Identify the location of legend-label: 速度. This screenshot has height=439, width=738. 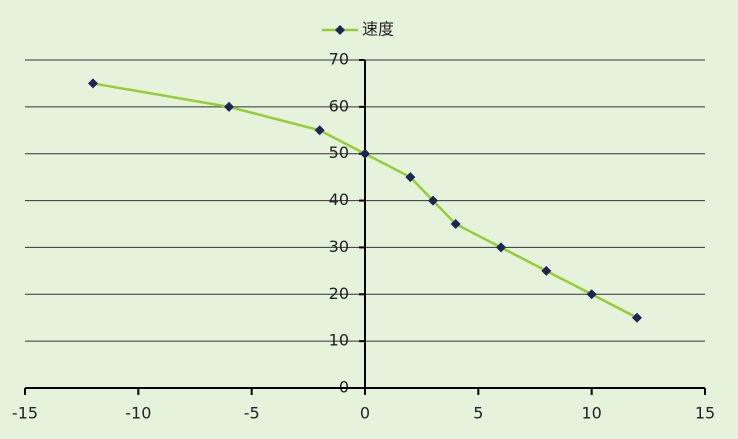
(378, 29).